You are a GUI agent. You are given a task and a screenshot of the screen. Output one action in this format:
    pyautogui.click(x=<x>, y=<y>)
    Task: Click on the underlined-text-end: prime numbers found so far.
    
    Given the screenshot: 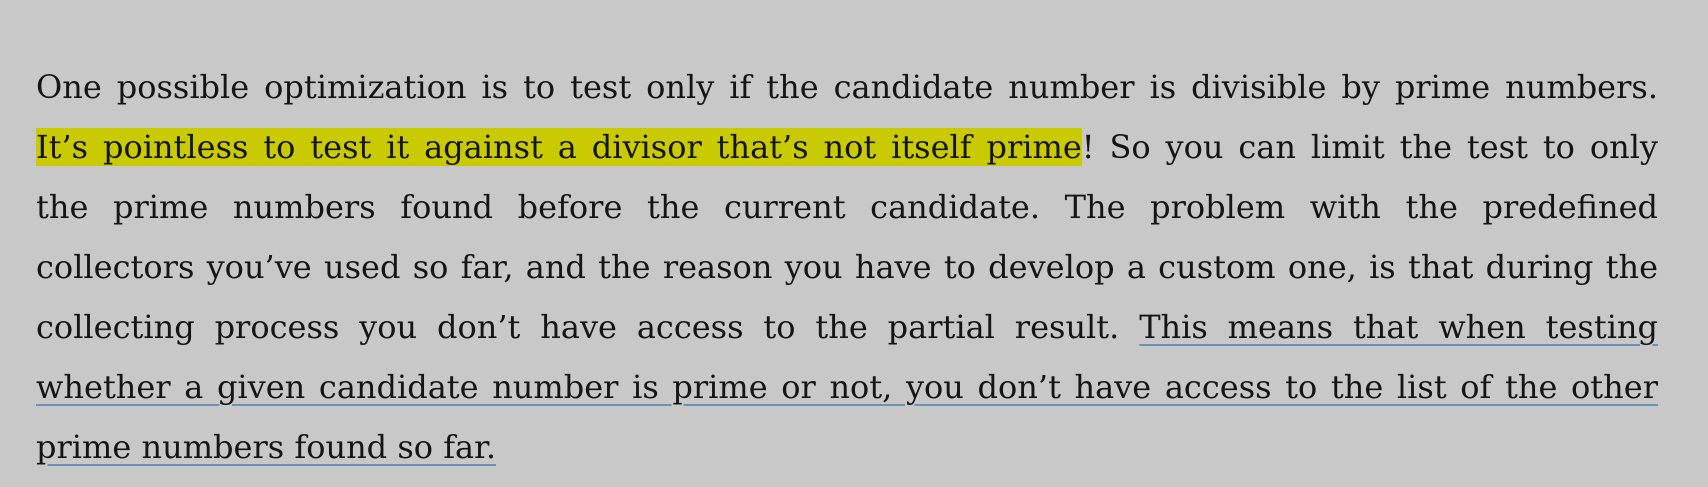 What is the action you would take?
    pyautogui.click(x=266, y=447)
    